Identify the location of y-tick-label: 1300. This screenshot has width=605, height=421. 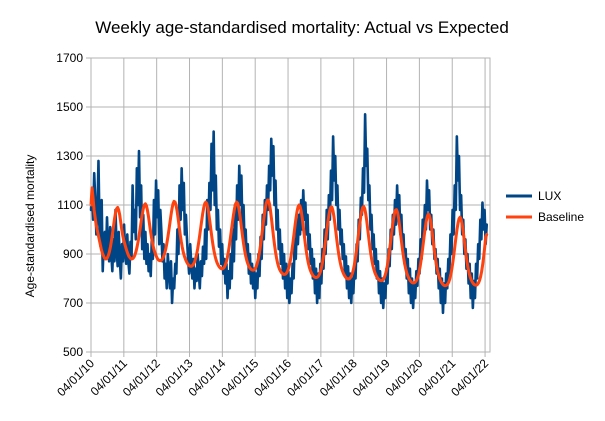
(69, 156).